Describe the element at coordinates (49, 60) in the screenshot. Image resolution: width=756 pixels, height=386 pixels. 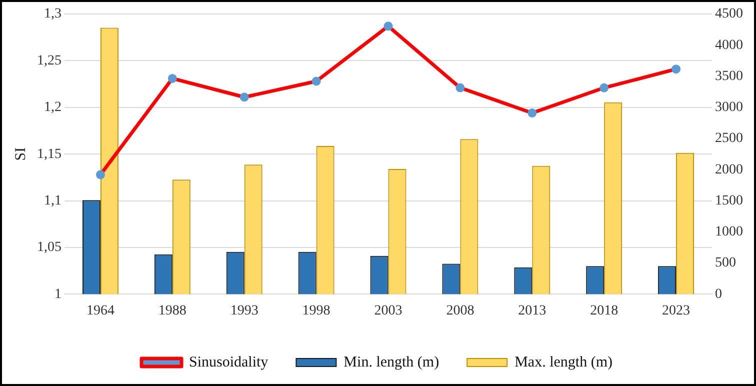
I see `y-tick-label: 1,25` at that location.